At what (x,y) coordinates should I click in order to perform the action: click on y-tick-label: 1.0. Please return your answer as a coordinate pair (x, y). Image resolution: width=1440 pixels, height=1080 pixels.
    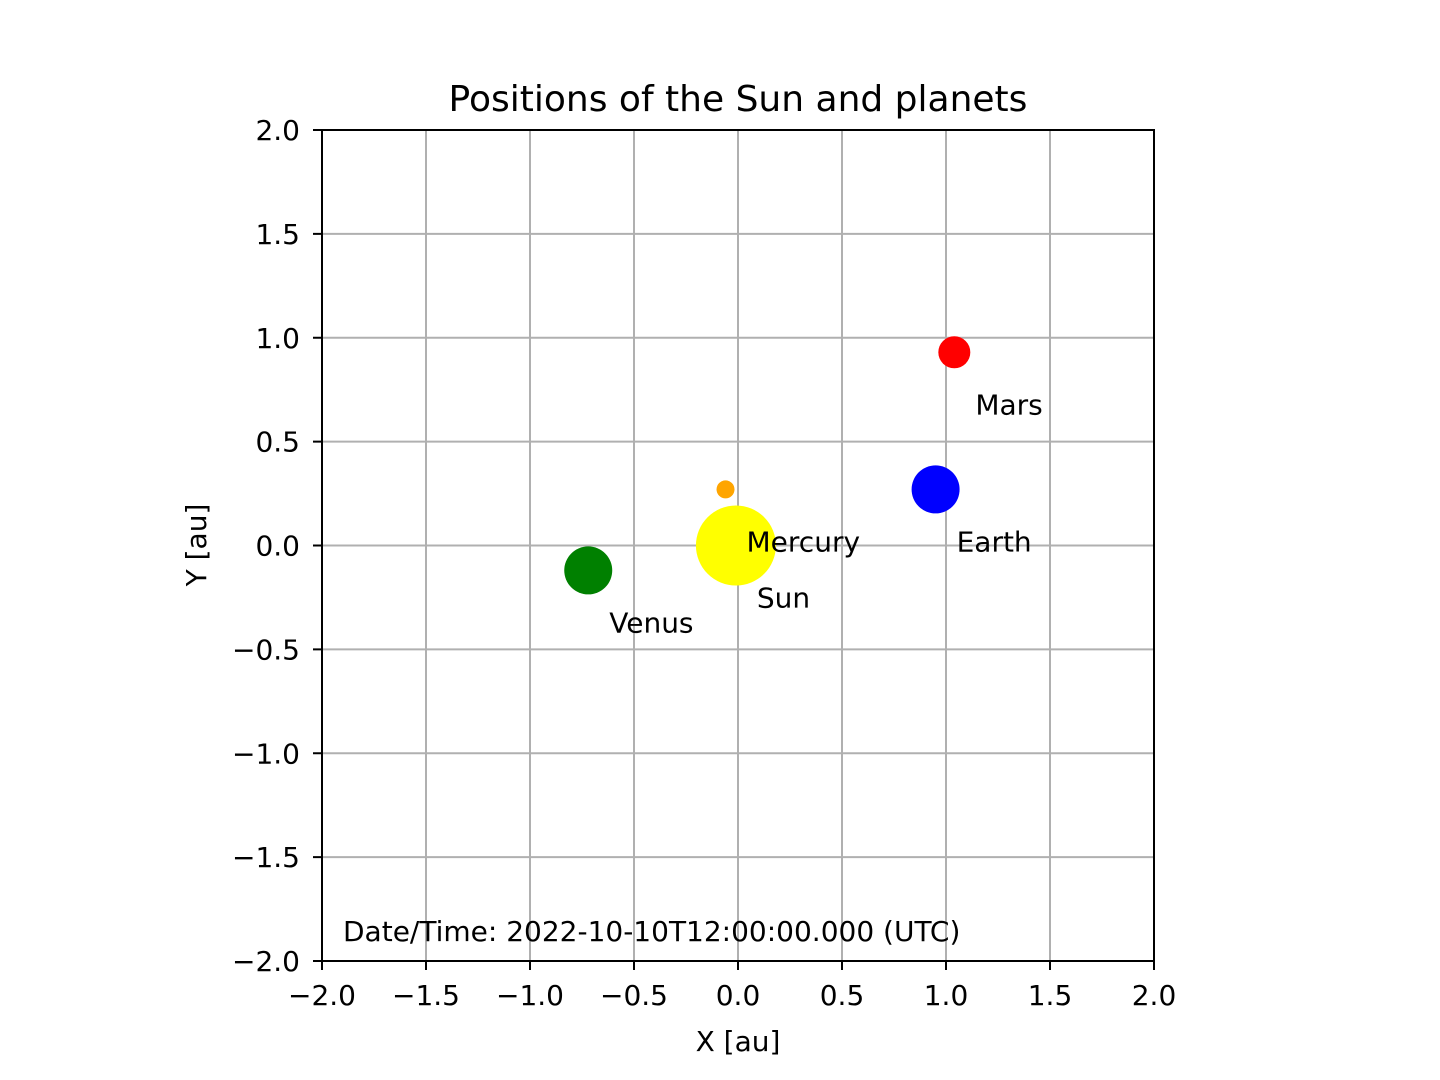
    Looking at the image, I should click on (277, 338).